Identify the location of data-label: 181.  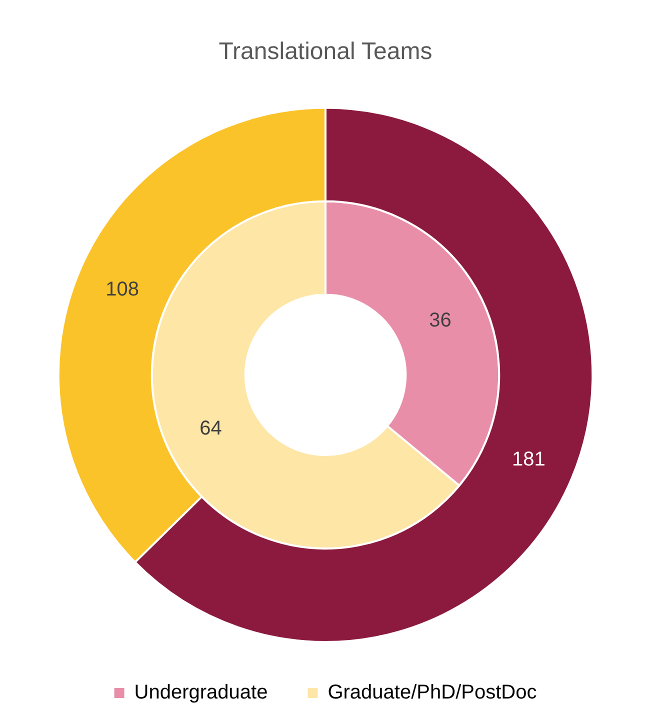
(529, 459).